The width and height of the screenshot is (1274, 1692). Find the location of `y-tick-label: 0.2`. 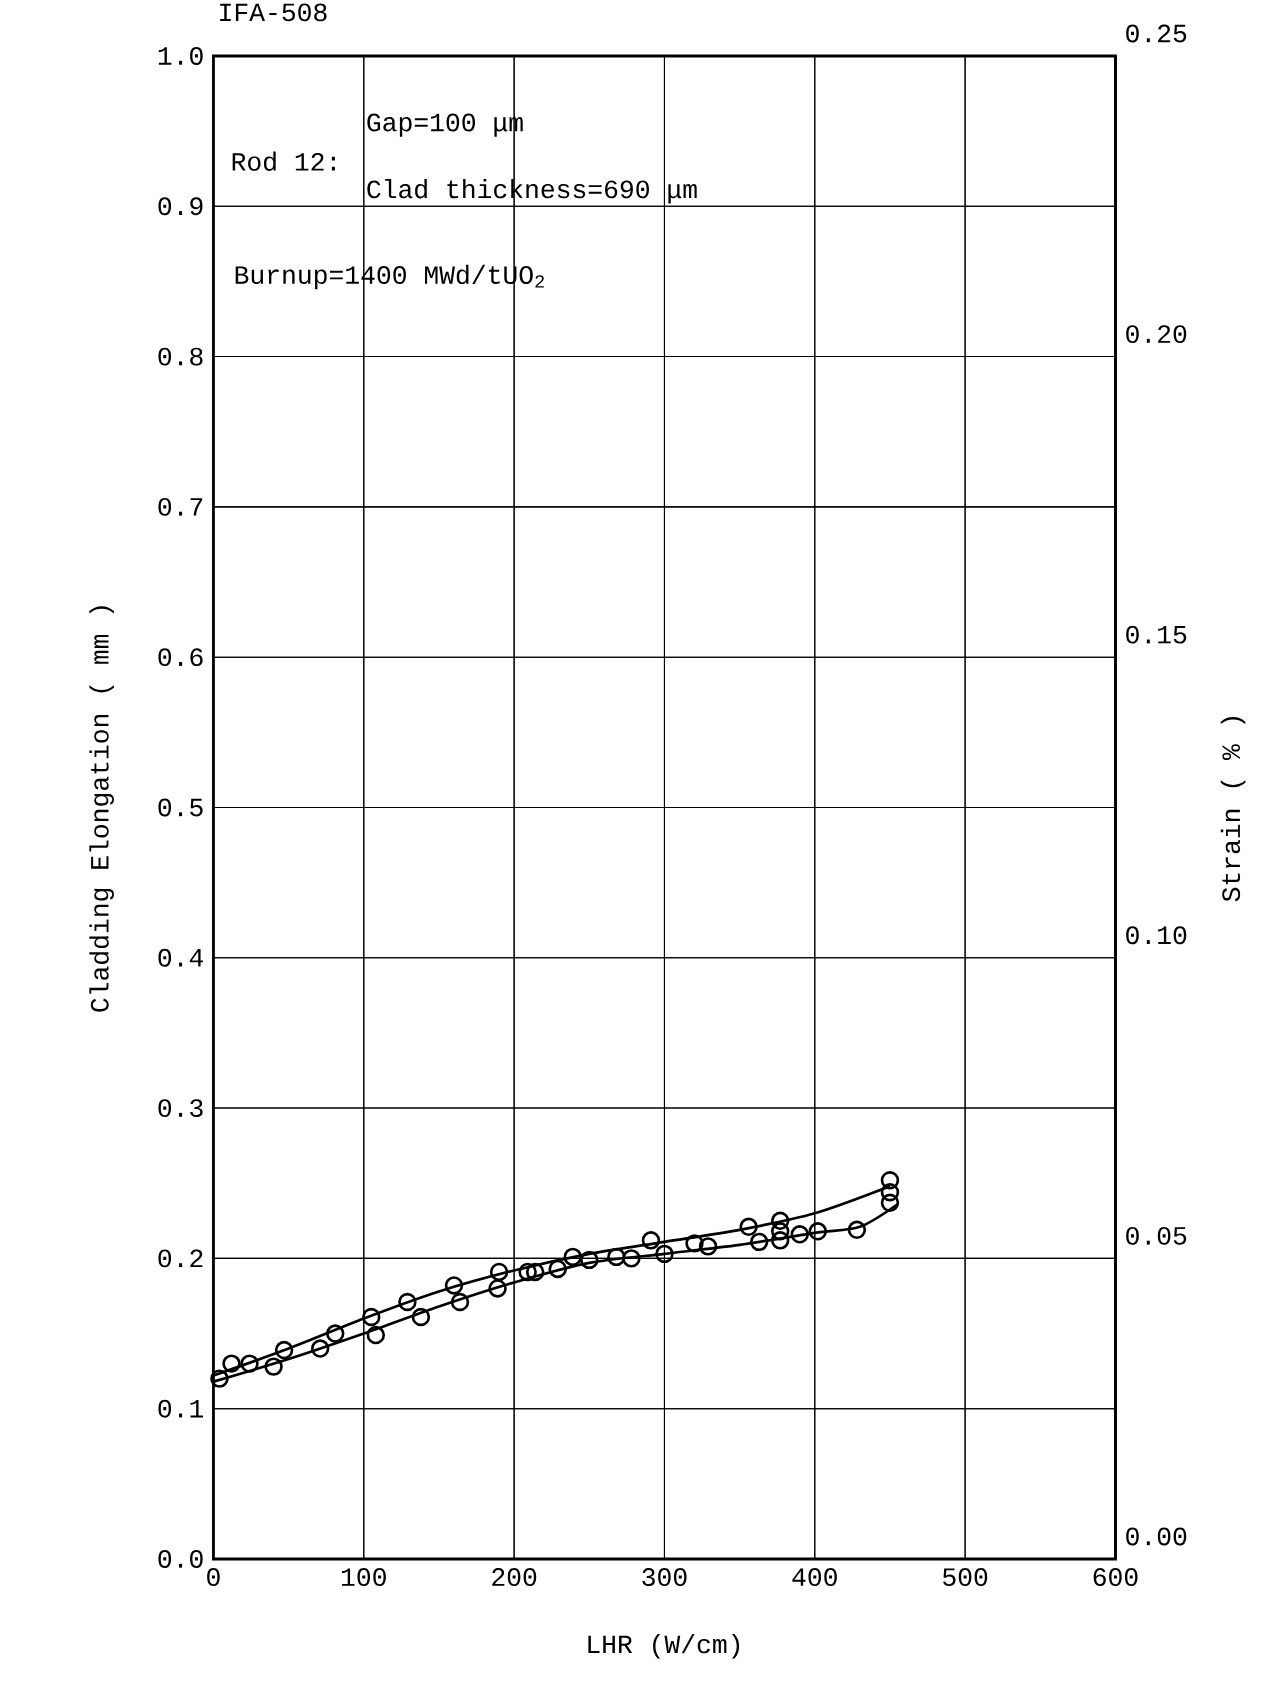

y-tick-label: 0.2 is located at coordinates (180, 1258).